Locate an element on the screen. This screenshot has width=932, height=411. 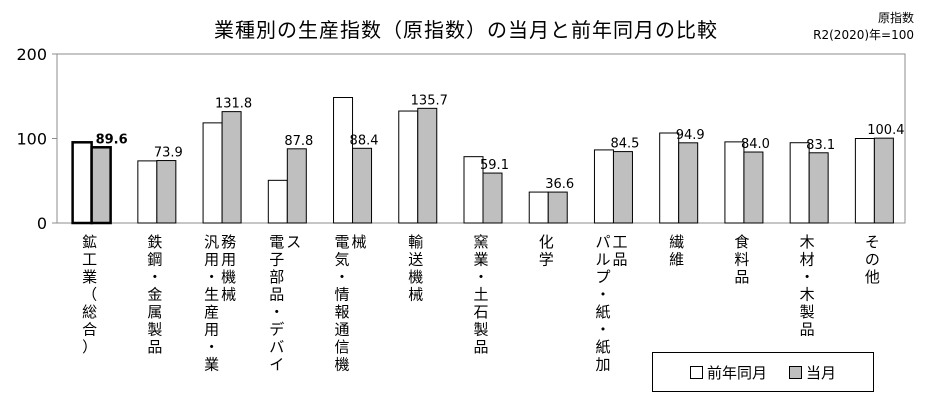
category-label: パルプ・紙・紙加工品 is located at coordinates (611, 303).